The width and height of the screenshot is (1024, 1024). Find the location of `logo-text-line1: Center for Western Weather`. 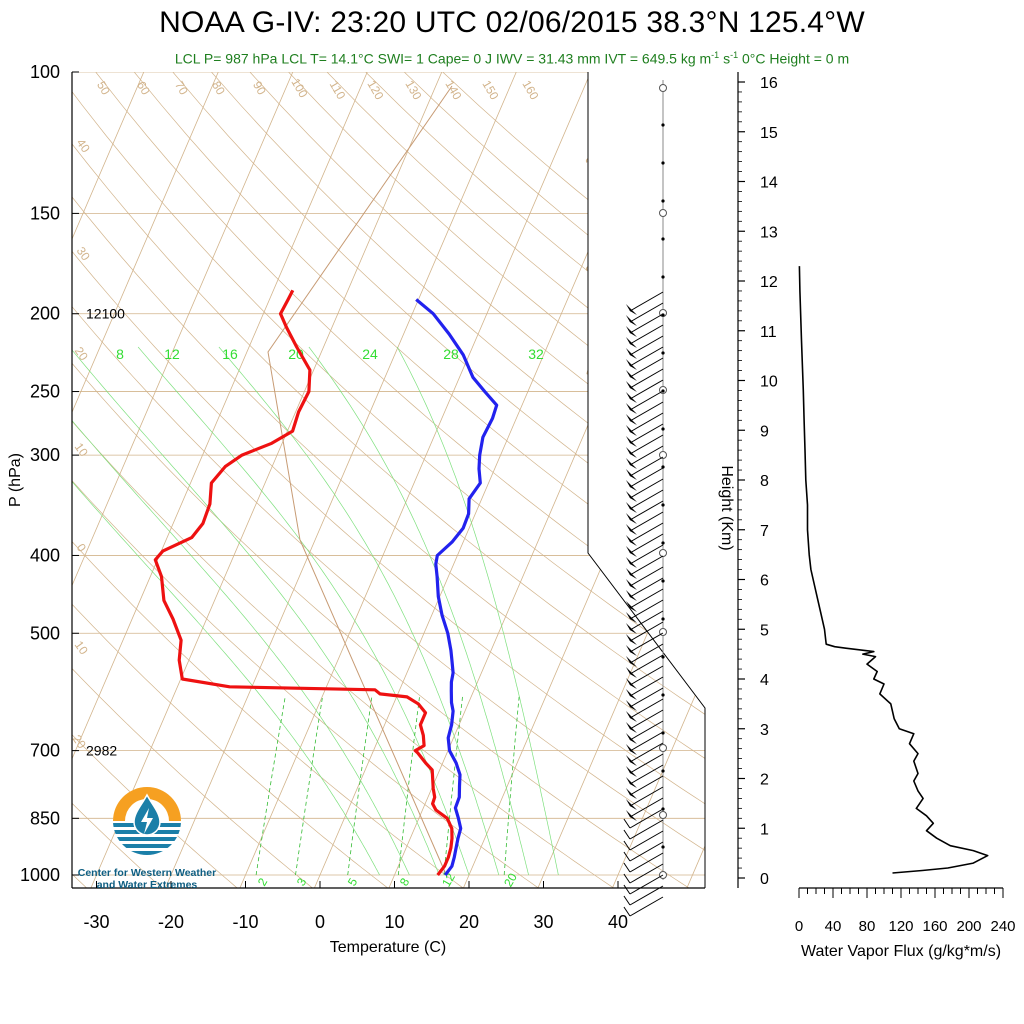

logo-text-line1: Center for Western Weather is located at coordinates (147, 873).